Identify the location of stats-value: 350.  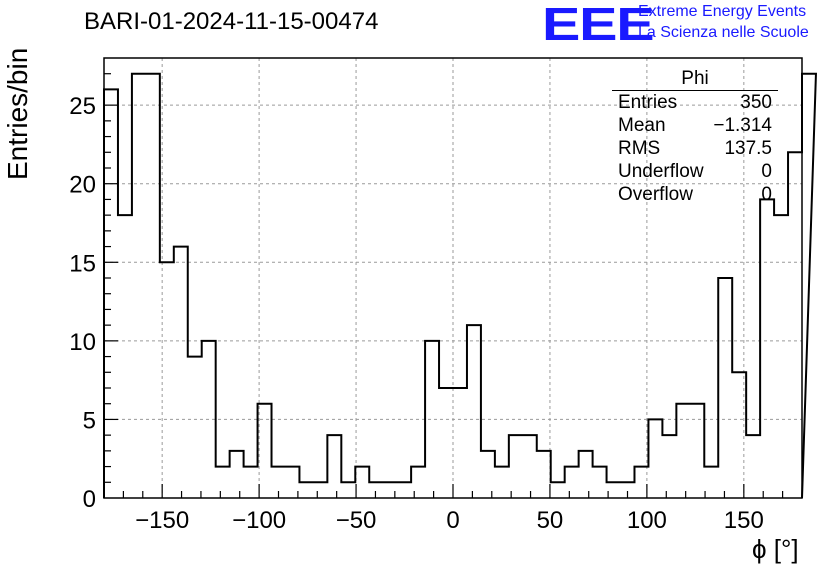
(756, 102).